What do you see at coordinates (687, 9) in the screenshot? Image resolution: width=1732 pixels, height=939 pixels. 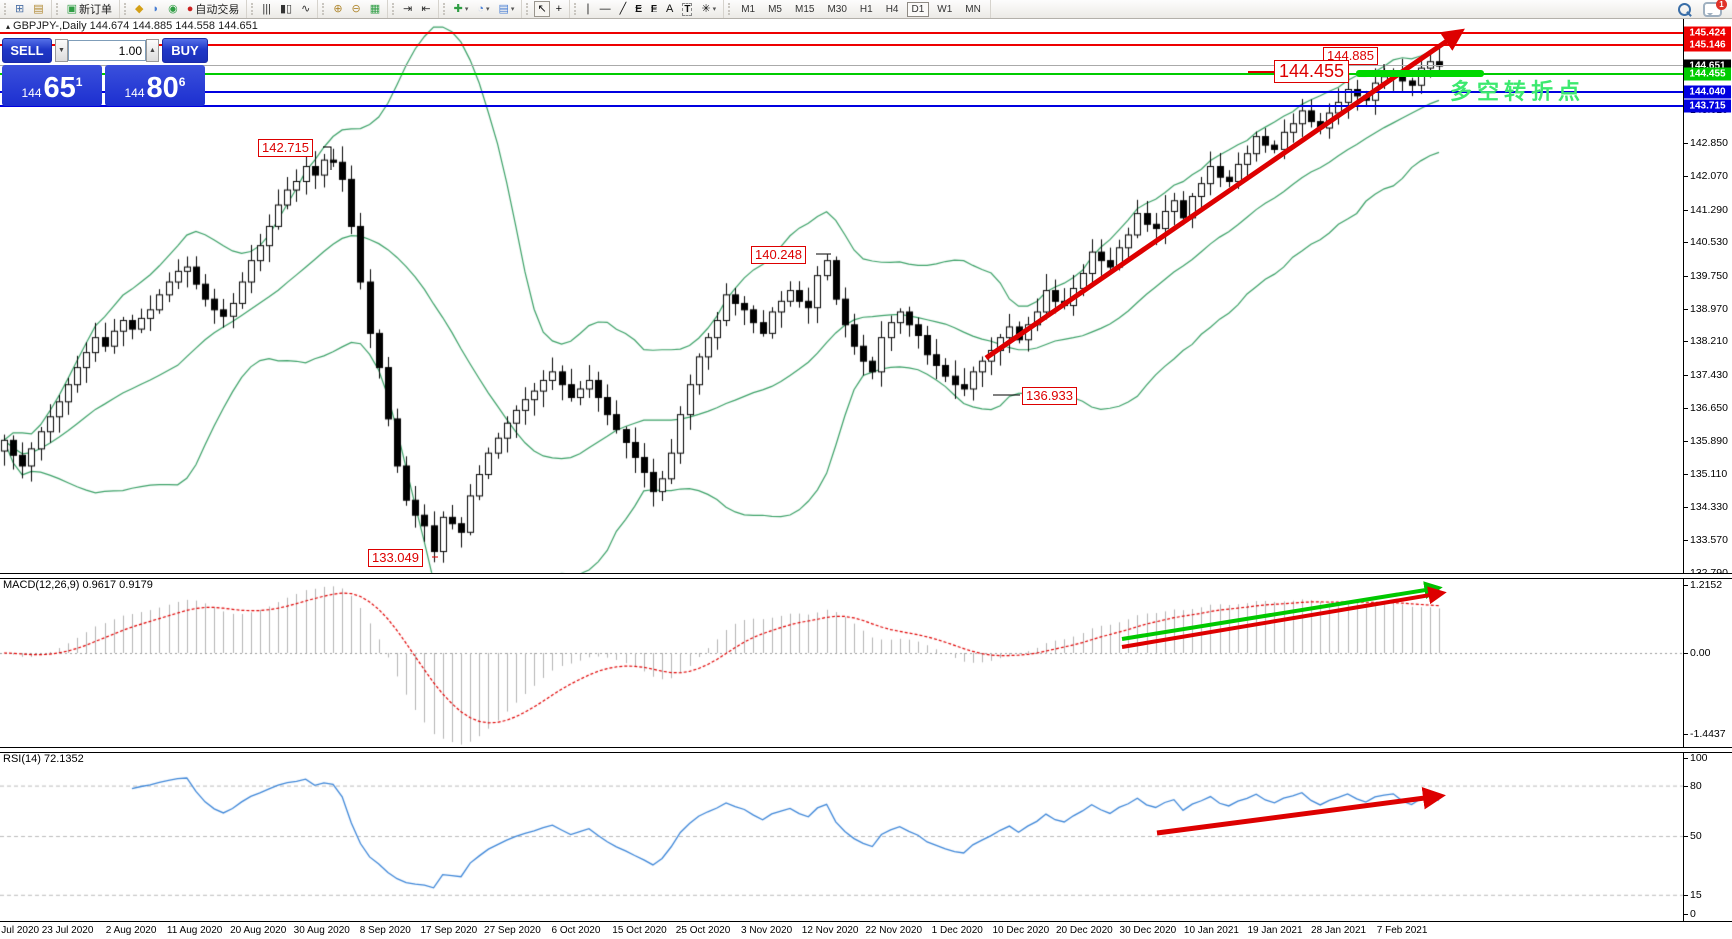 I see `text-label-icon: T` at bounding box center [687, 9].